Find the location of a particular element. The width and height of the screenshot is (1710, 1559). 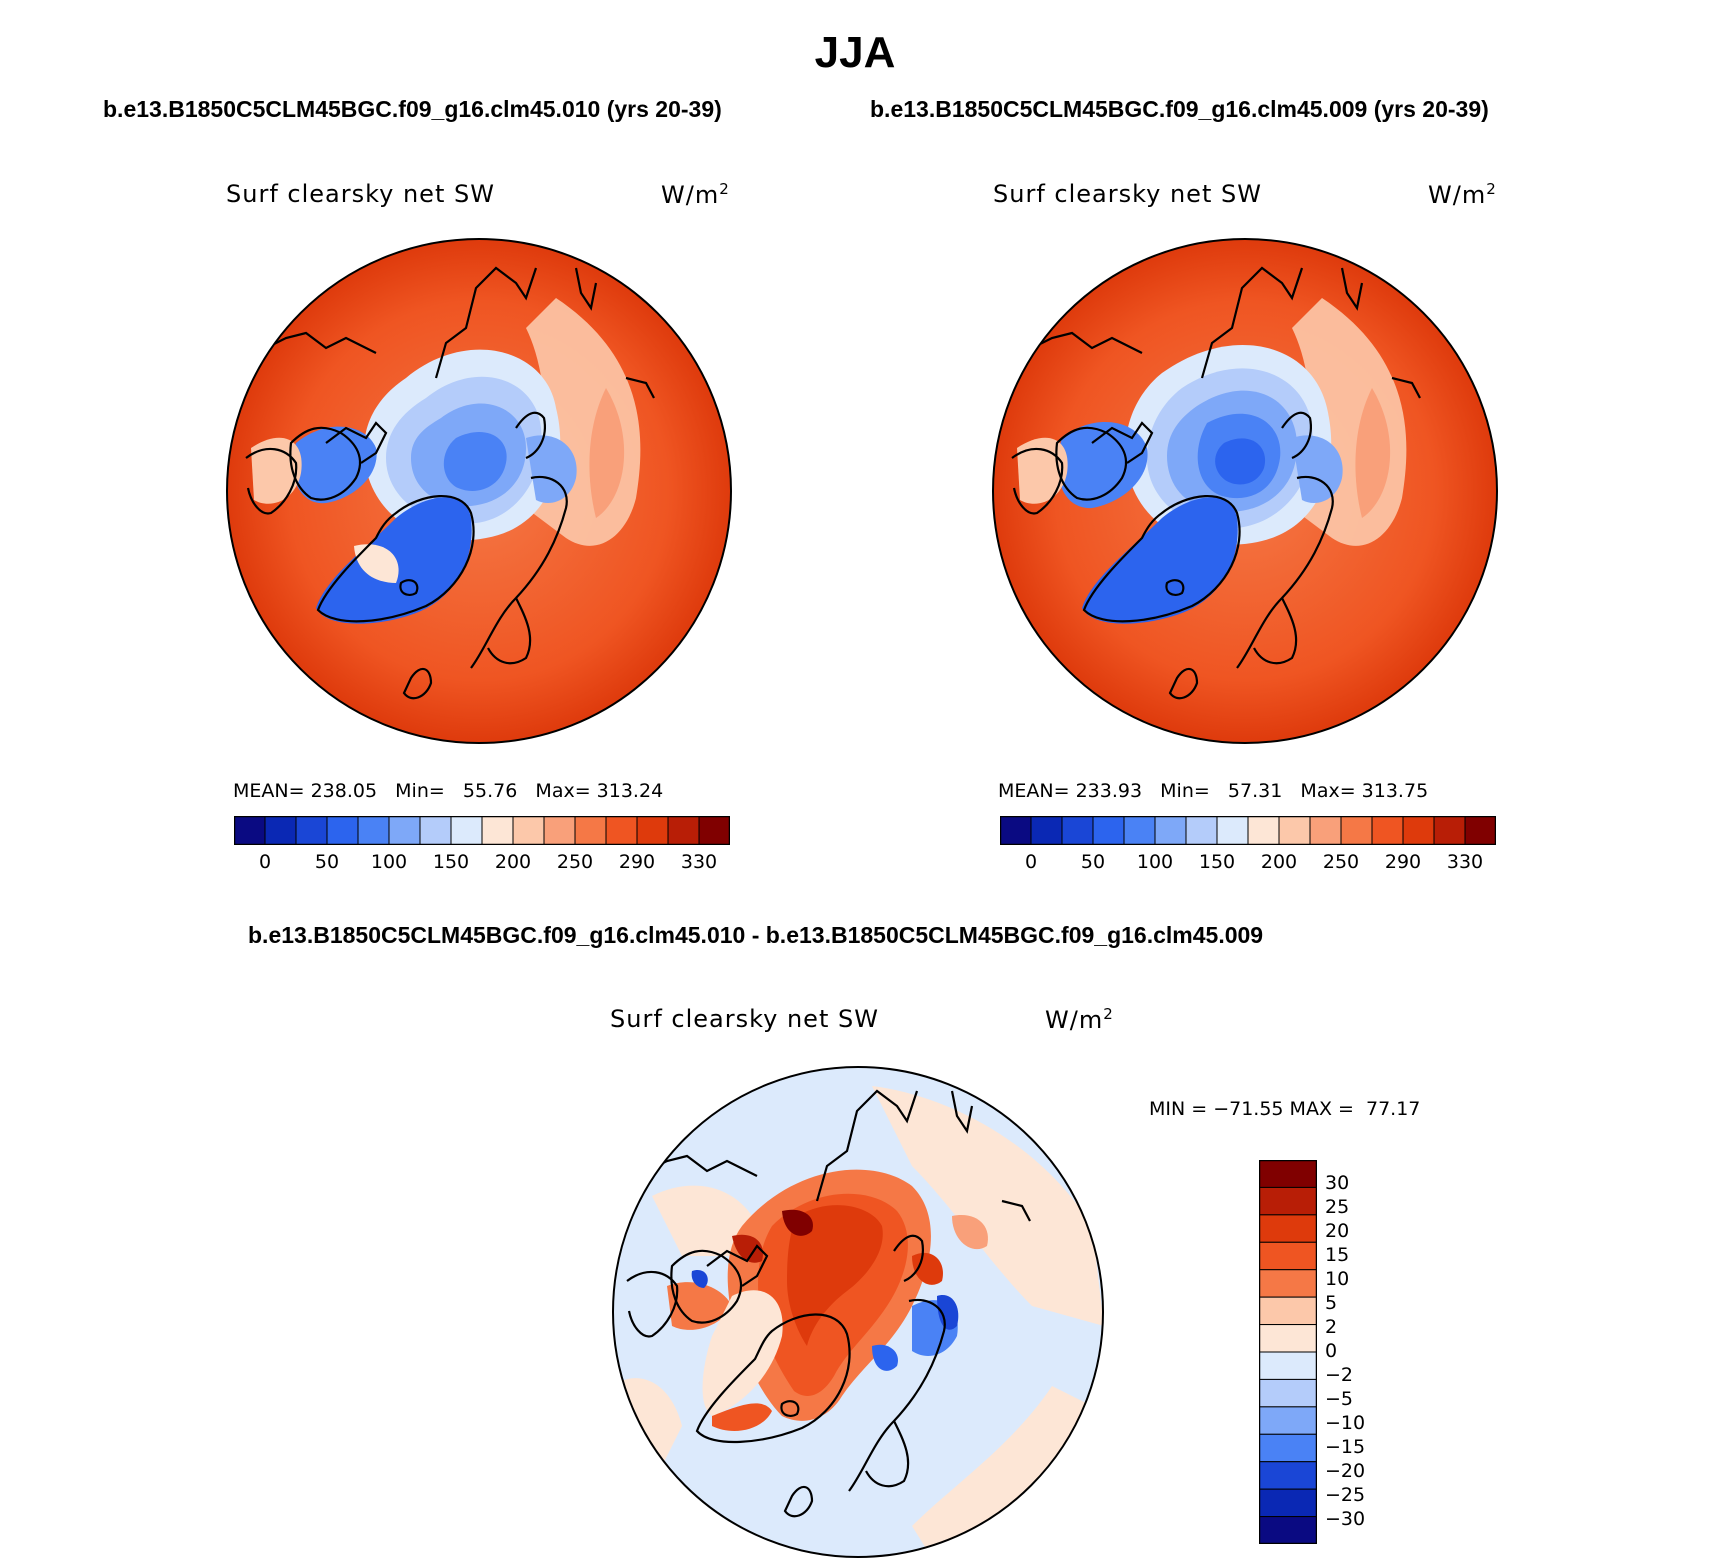

colorbar-difference-tick-label: 2 is located at coordinates (1331, 1327).